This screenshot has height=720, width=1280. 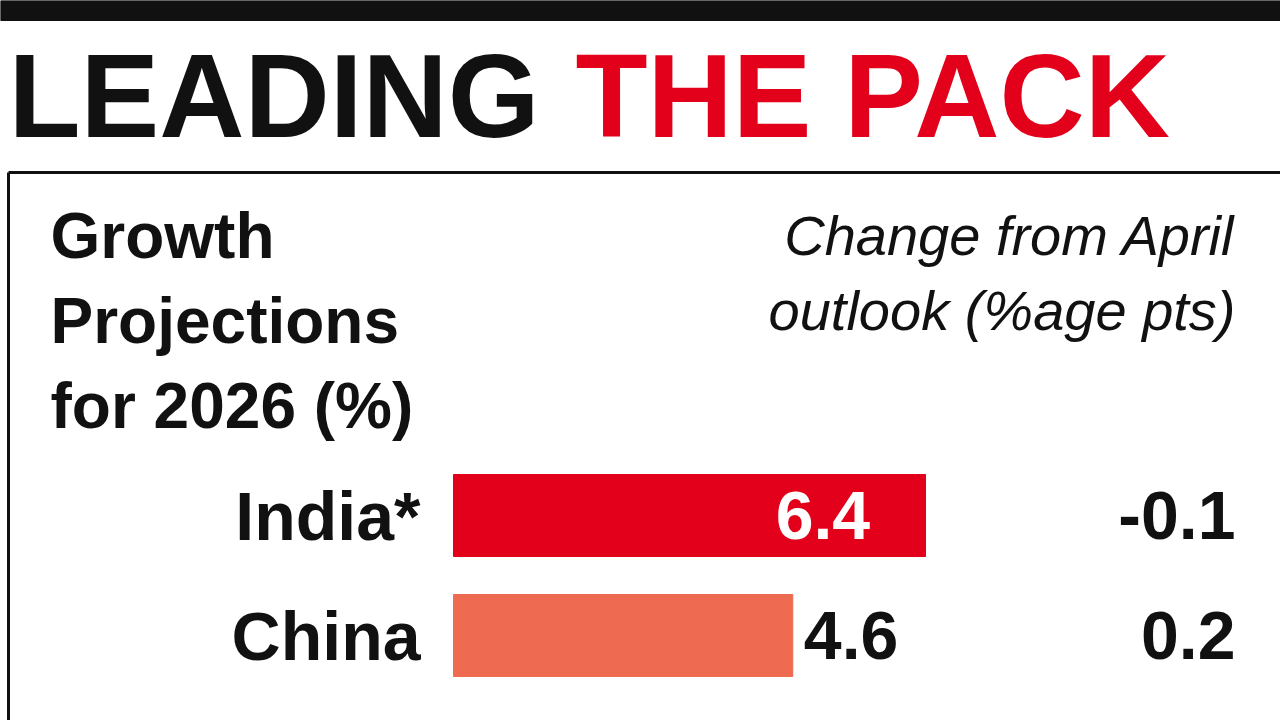 What do you see at coordinates (1002, 273) in the screenshot?
I see `text: Change from April outlook (%age pts)` at bounding box center [1002, 273].